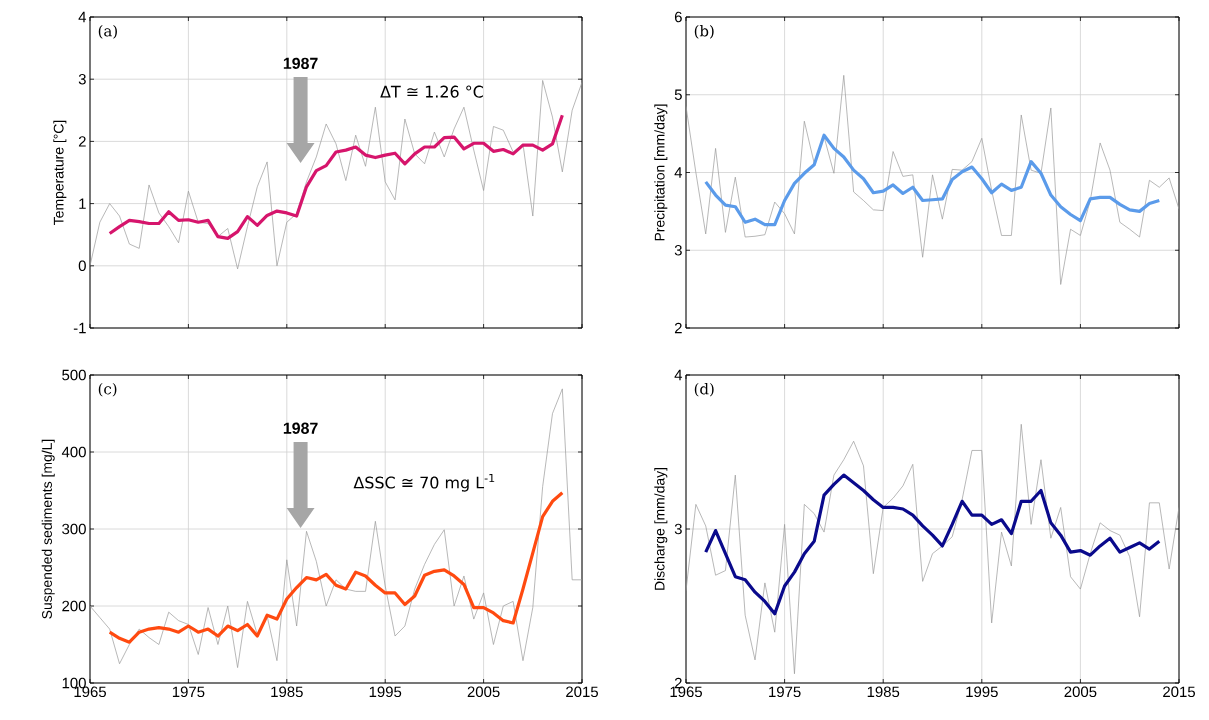 This screenshot has width=1209, height=720. I want to click on y-axis-title: Discharge [mm/day], so click(661, 529).